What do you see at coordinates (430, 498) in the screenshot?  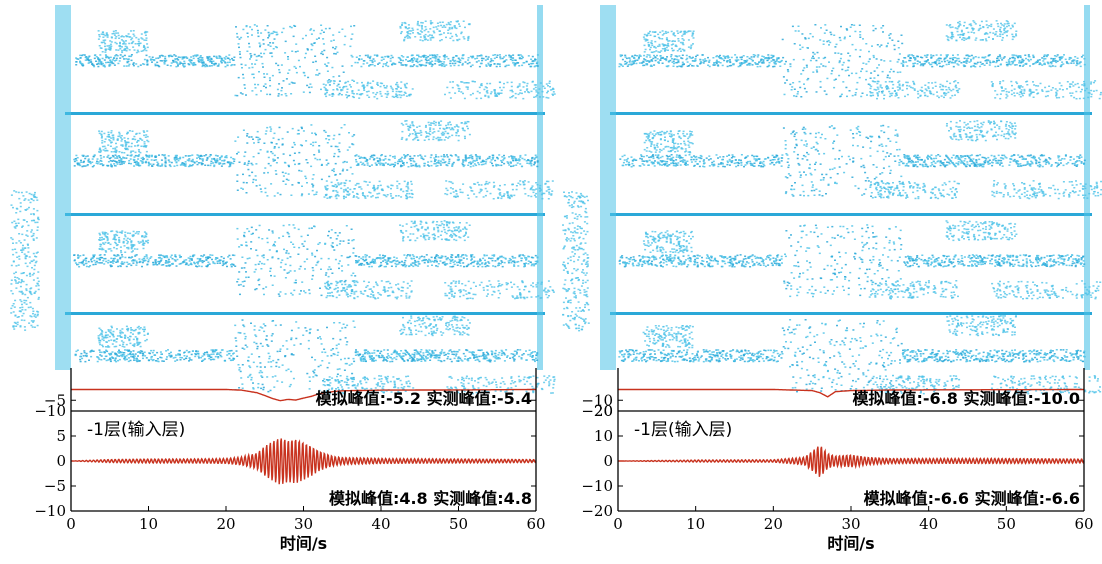 I see `peak-annotation: 模拟峰值:4.8 实测峰值:4.8` at bounding box center [430, 498].